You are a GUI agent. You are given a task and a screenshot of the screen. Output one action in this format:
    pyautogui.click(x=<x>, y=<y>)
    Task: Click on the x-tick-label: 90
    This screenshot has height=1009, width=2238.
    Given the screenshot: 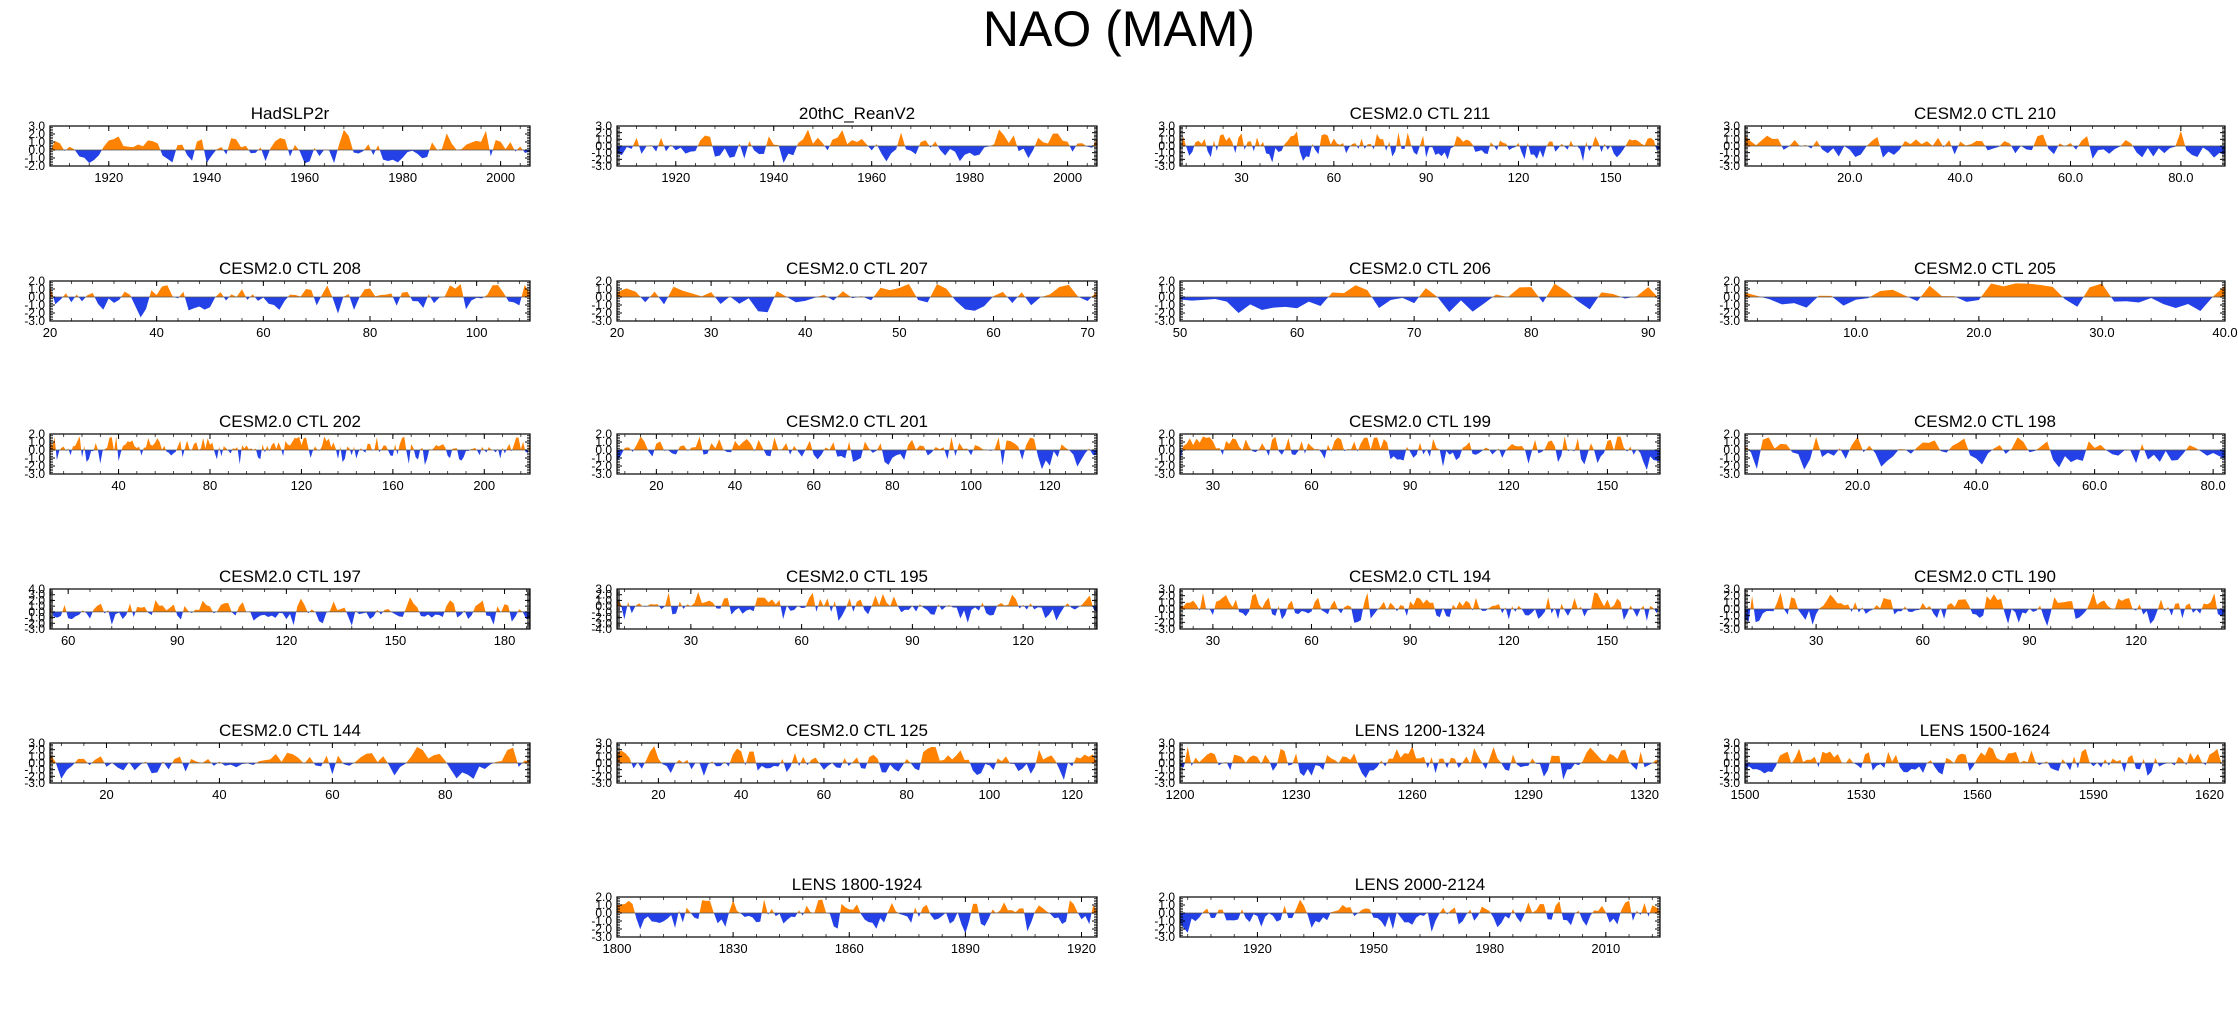 What is the action you would take?
    pyautogui.click(x=1648, y=332)
    